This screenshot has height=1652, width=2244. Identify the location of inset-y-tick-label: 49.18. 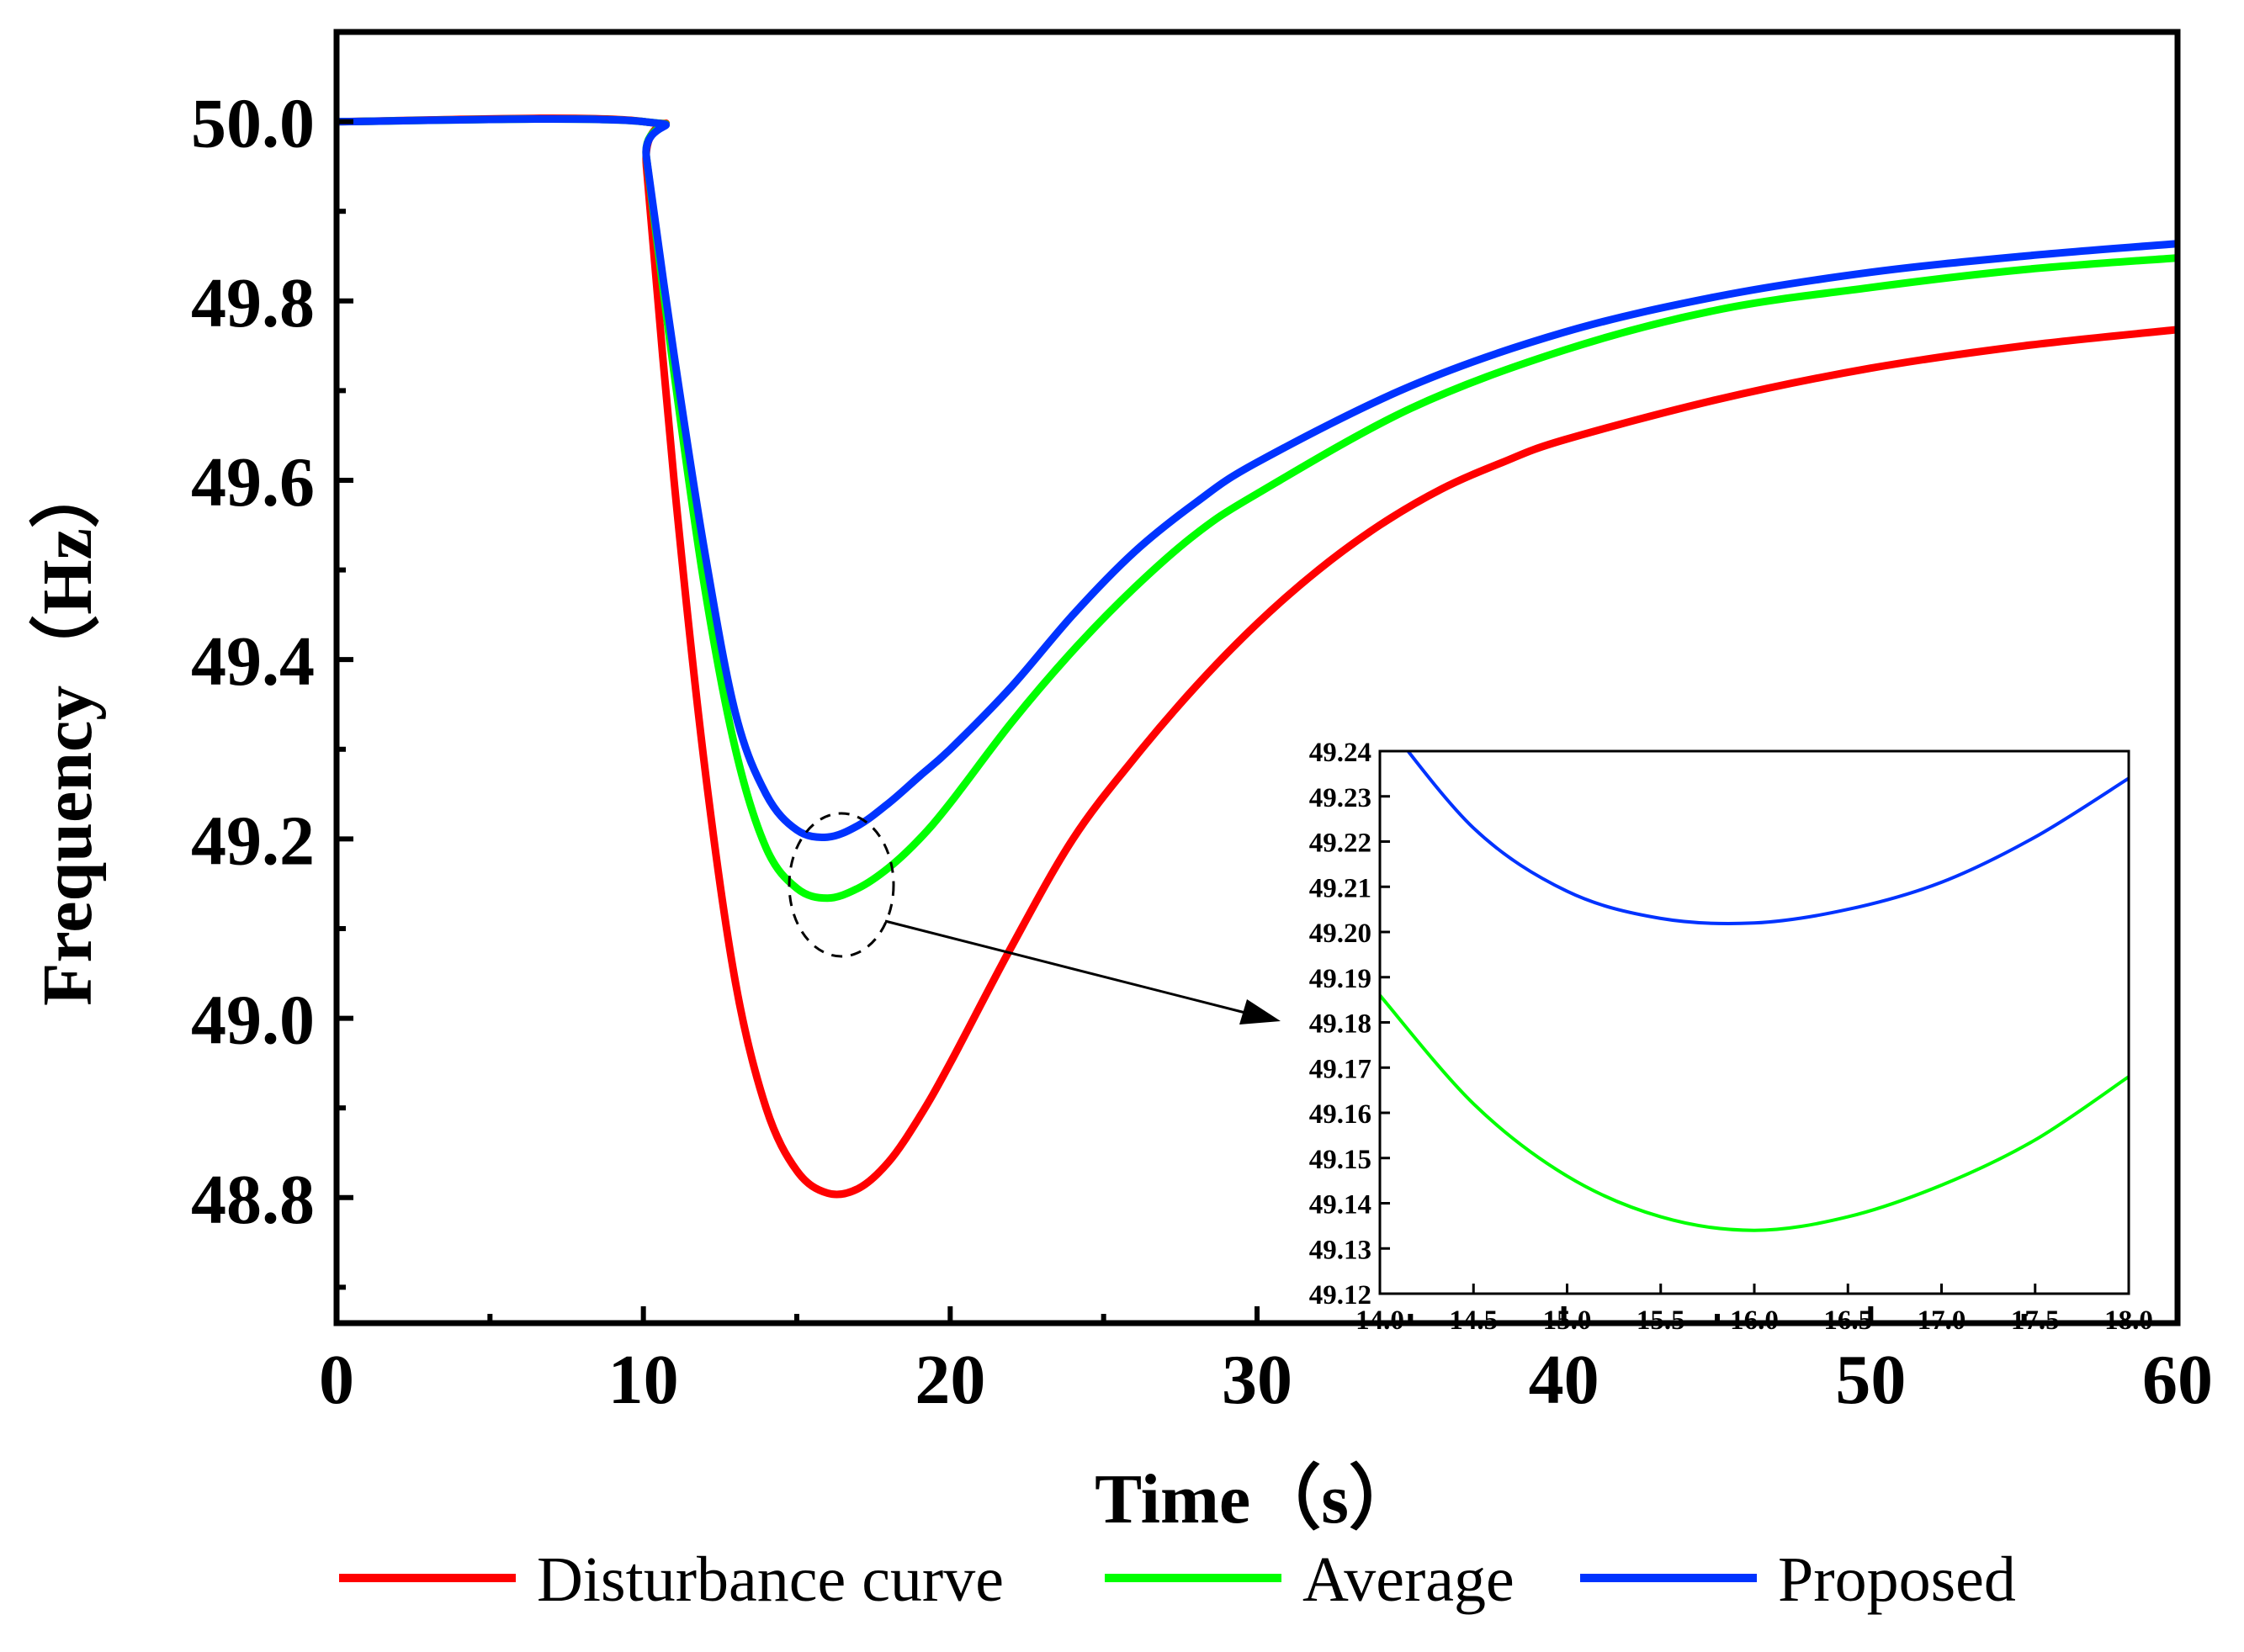
(1340, 1024).